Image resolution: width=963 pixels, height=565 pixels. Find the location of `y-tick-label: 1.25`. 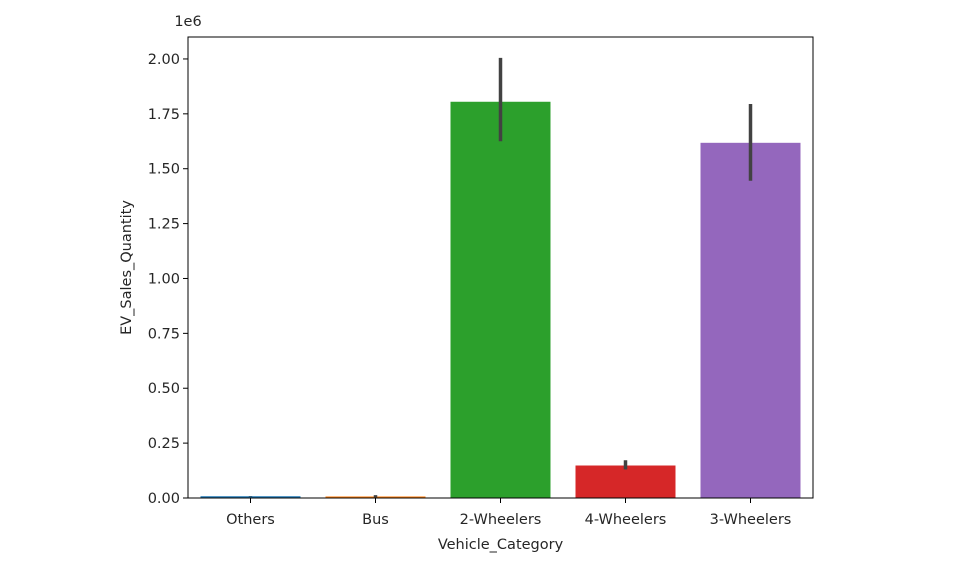

y-tick-label: 1.25 is located at coordinates (164, 225).